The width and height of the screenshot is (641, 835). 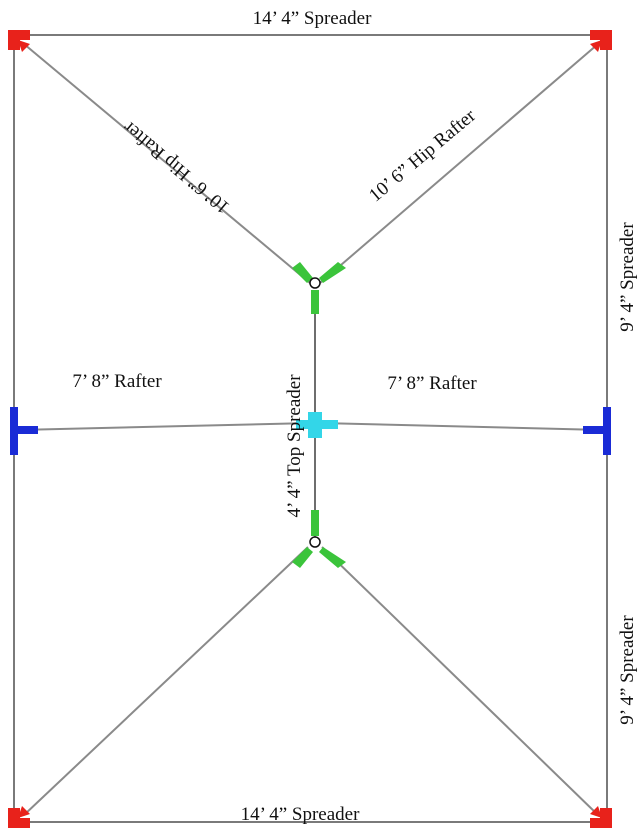 I want to click on corner-connector-bottom-left, so click(x=19, y=817).